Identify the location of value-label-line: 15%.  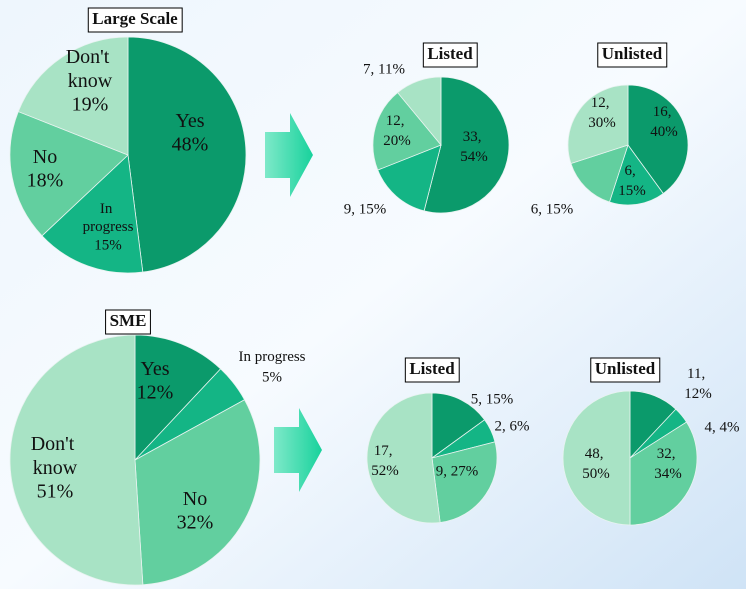
(632, 191).